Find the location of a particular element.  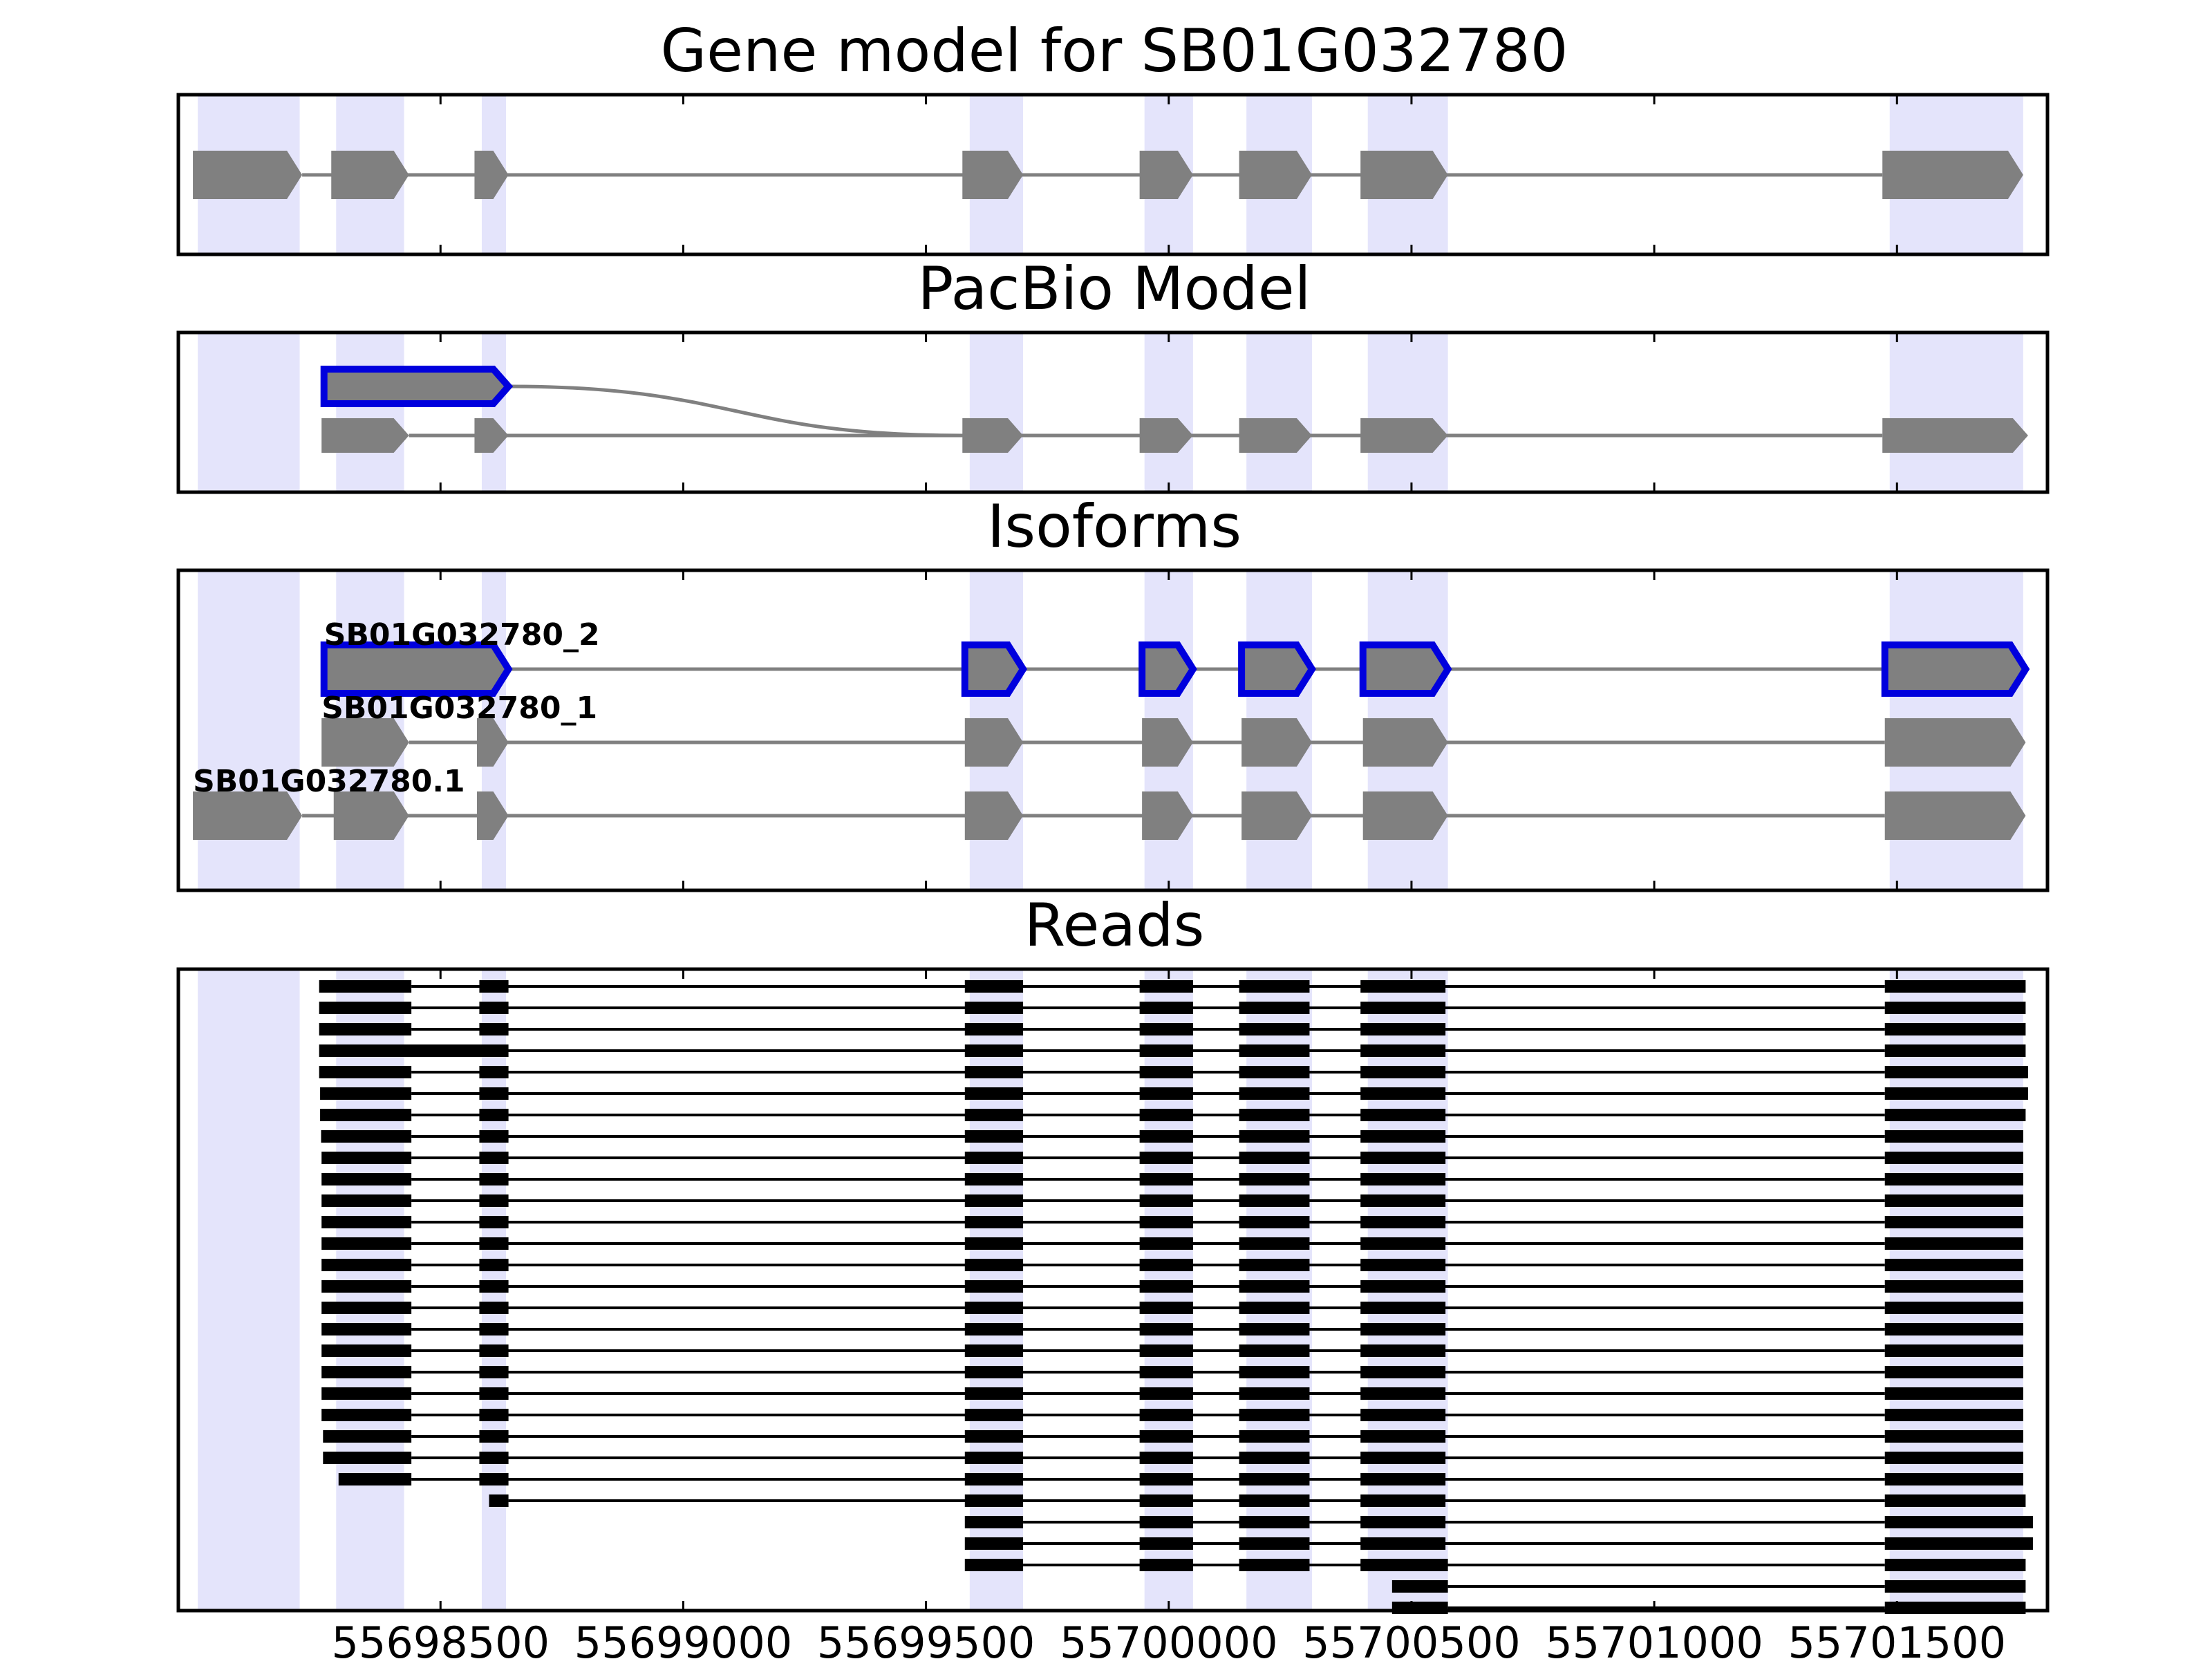

track-1: SB01G032780_2 is located at coordinates (1175, 657).